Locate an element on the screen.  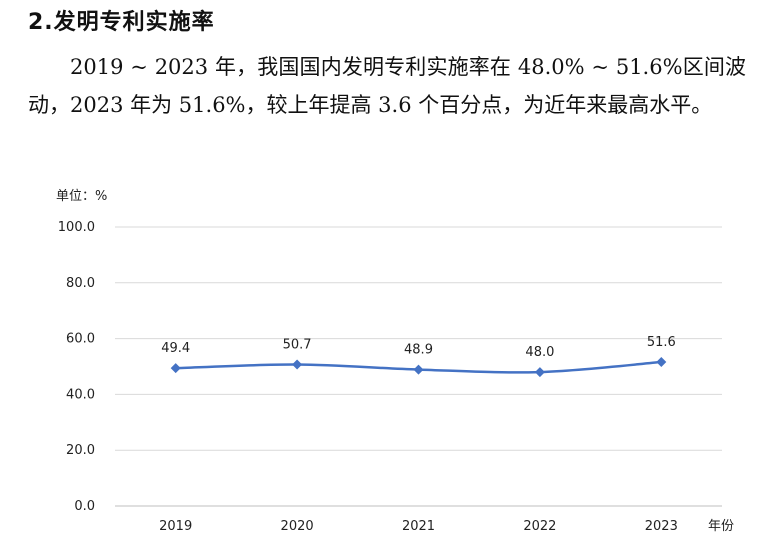
x-tick-label: 2023 is located at coordinates (661, 526).